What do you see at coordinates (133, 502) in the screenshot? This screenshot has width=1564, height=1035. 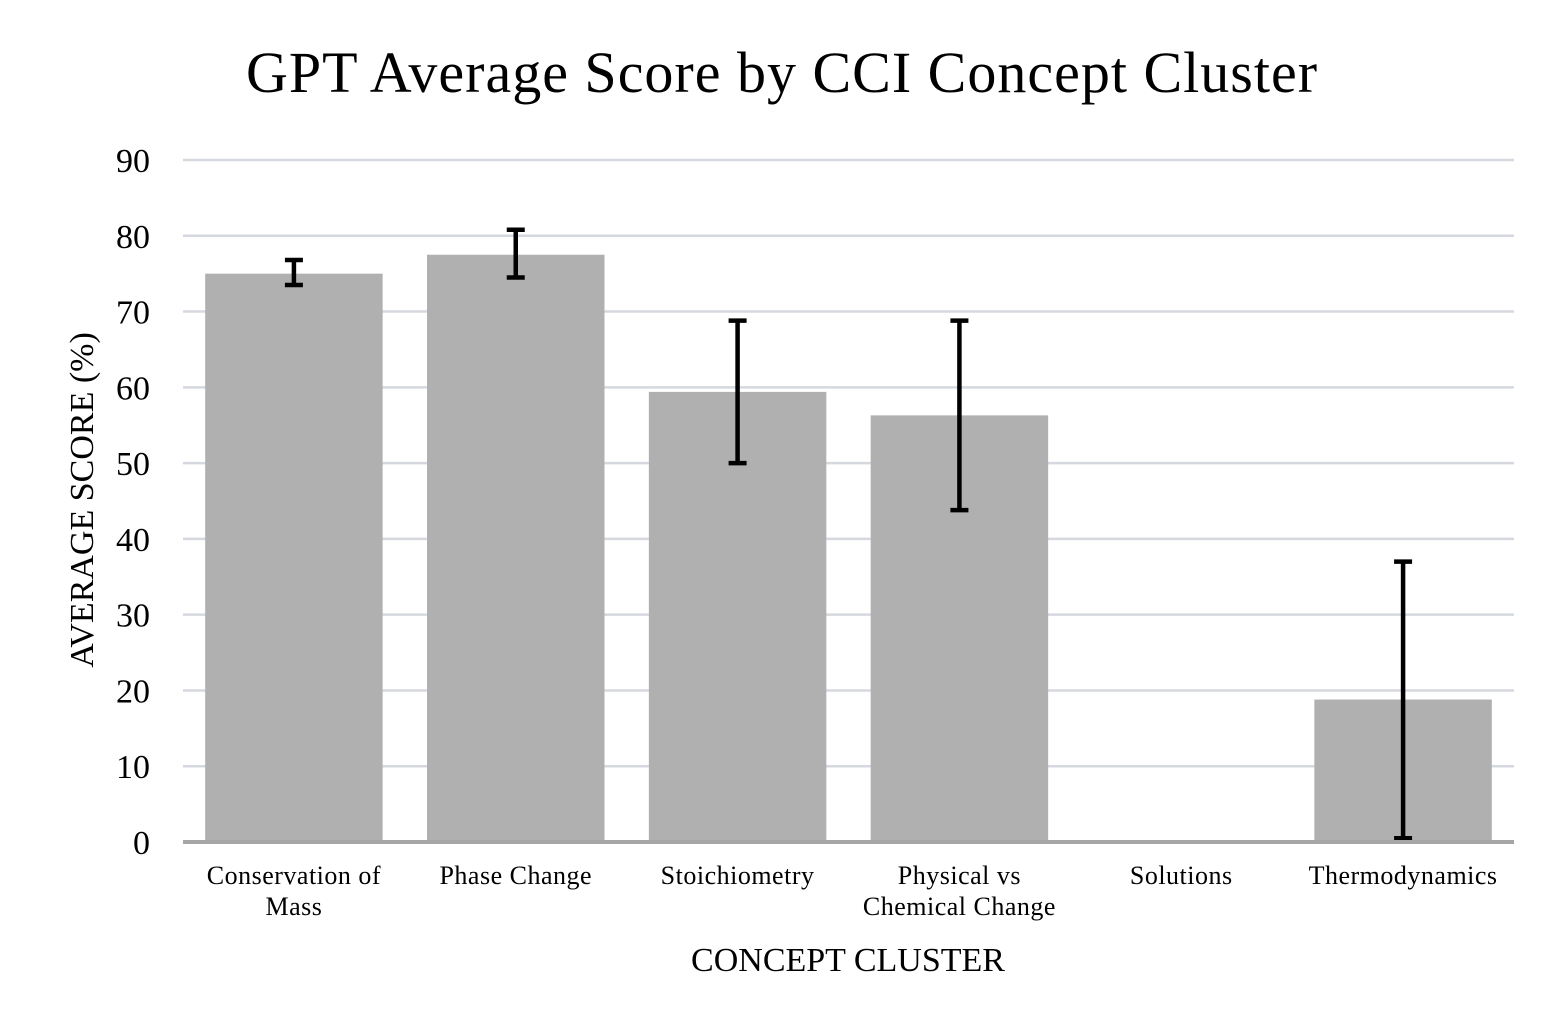 I see `y-tick-labels: 0 10 20 30 40 50 60 70 80 90` at bounding box center [133, 502].